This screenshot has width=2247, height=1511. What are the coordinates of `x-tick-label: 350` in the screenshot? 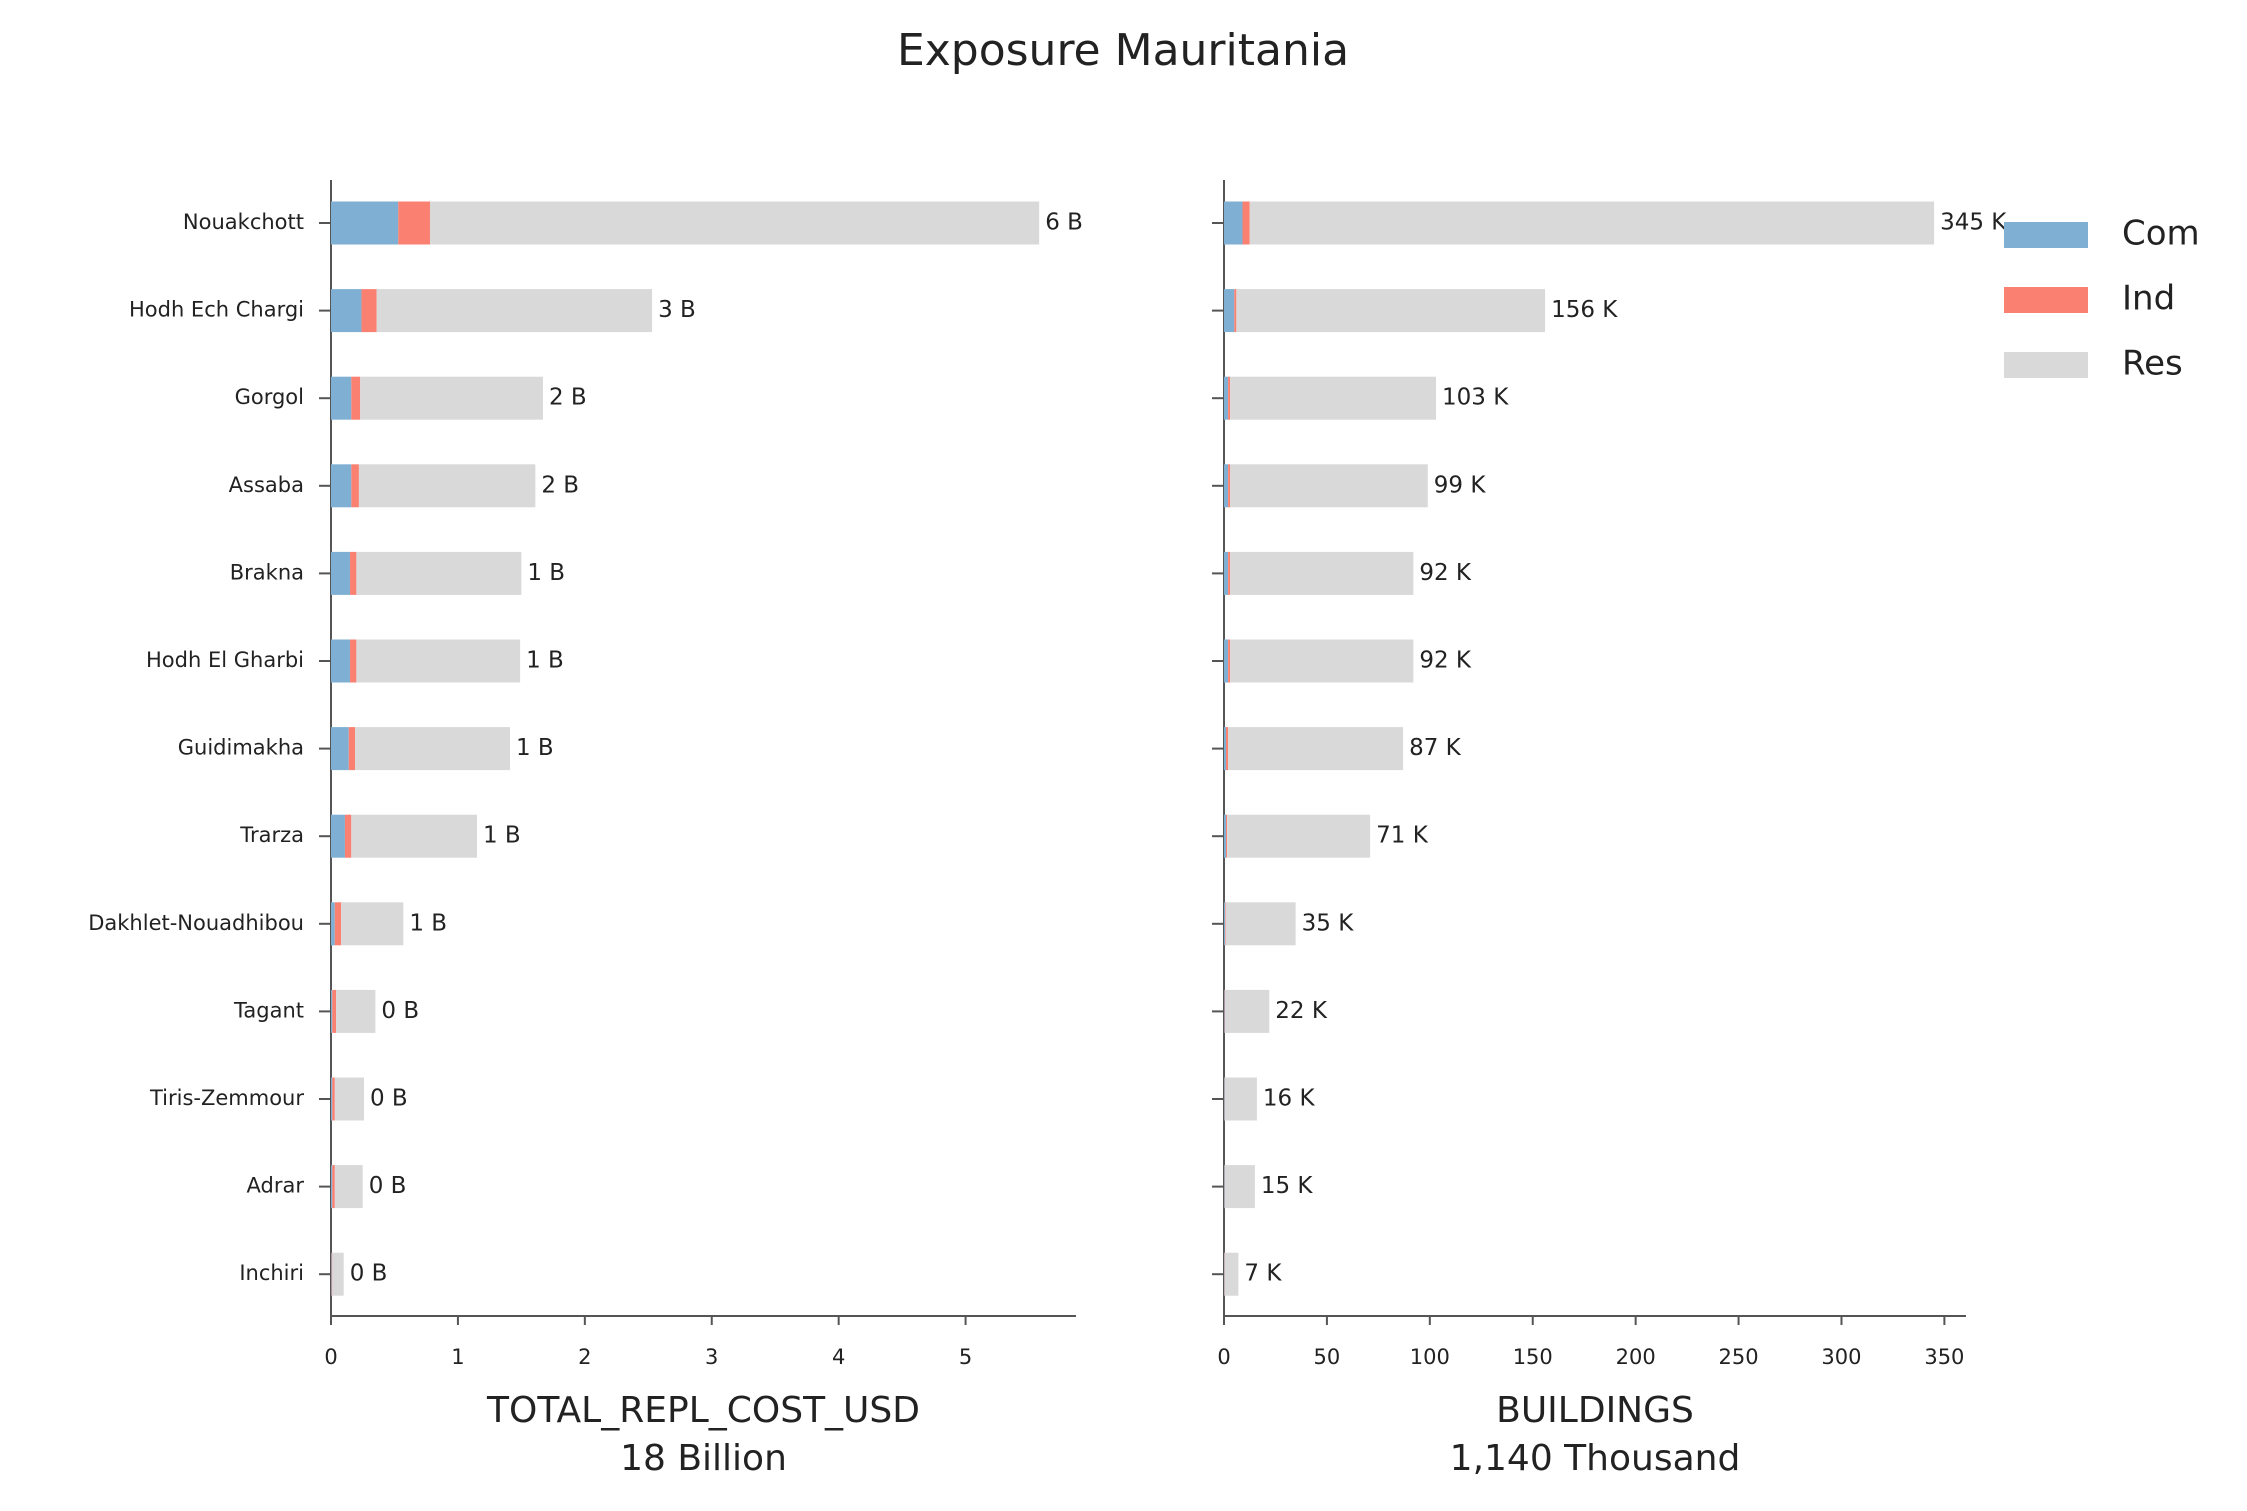 It's located at (1944, 1357).